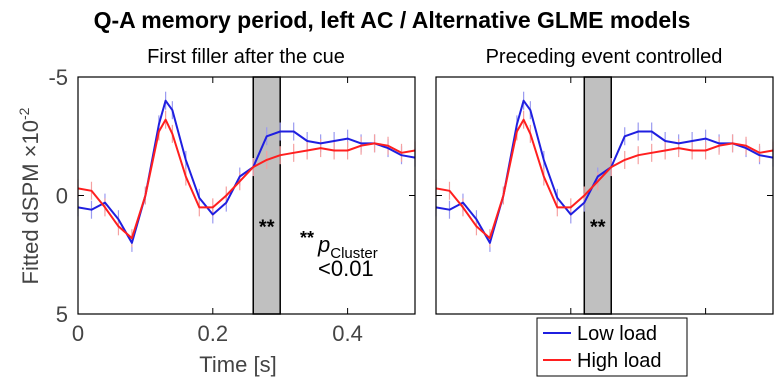  Describe the element at coordinates (267, 227) in the screenshot. I see `panel-left-sig-stars: **` at that location.